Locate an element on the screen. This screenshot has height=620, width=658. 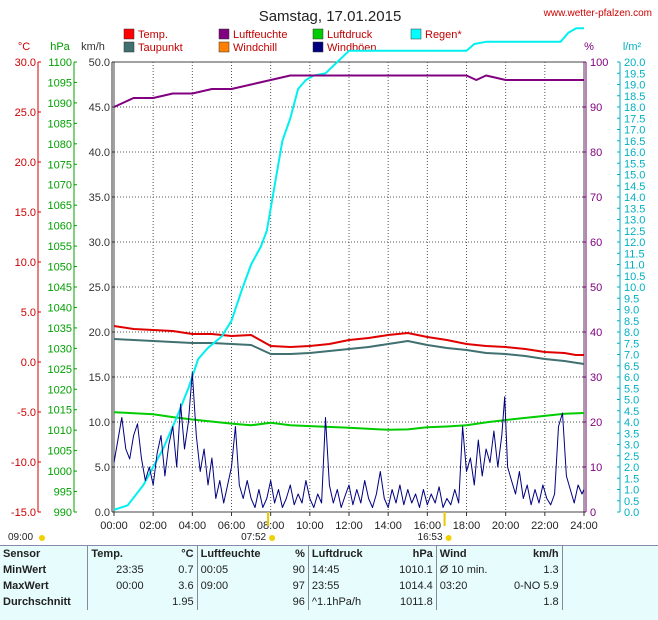
humidity-tick-label: 20 is located at coordinates (596, 423).